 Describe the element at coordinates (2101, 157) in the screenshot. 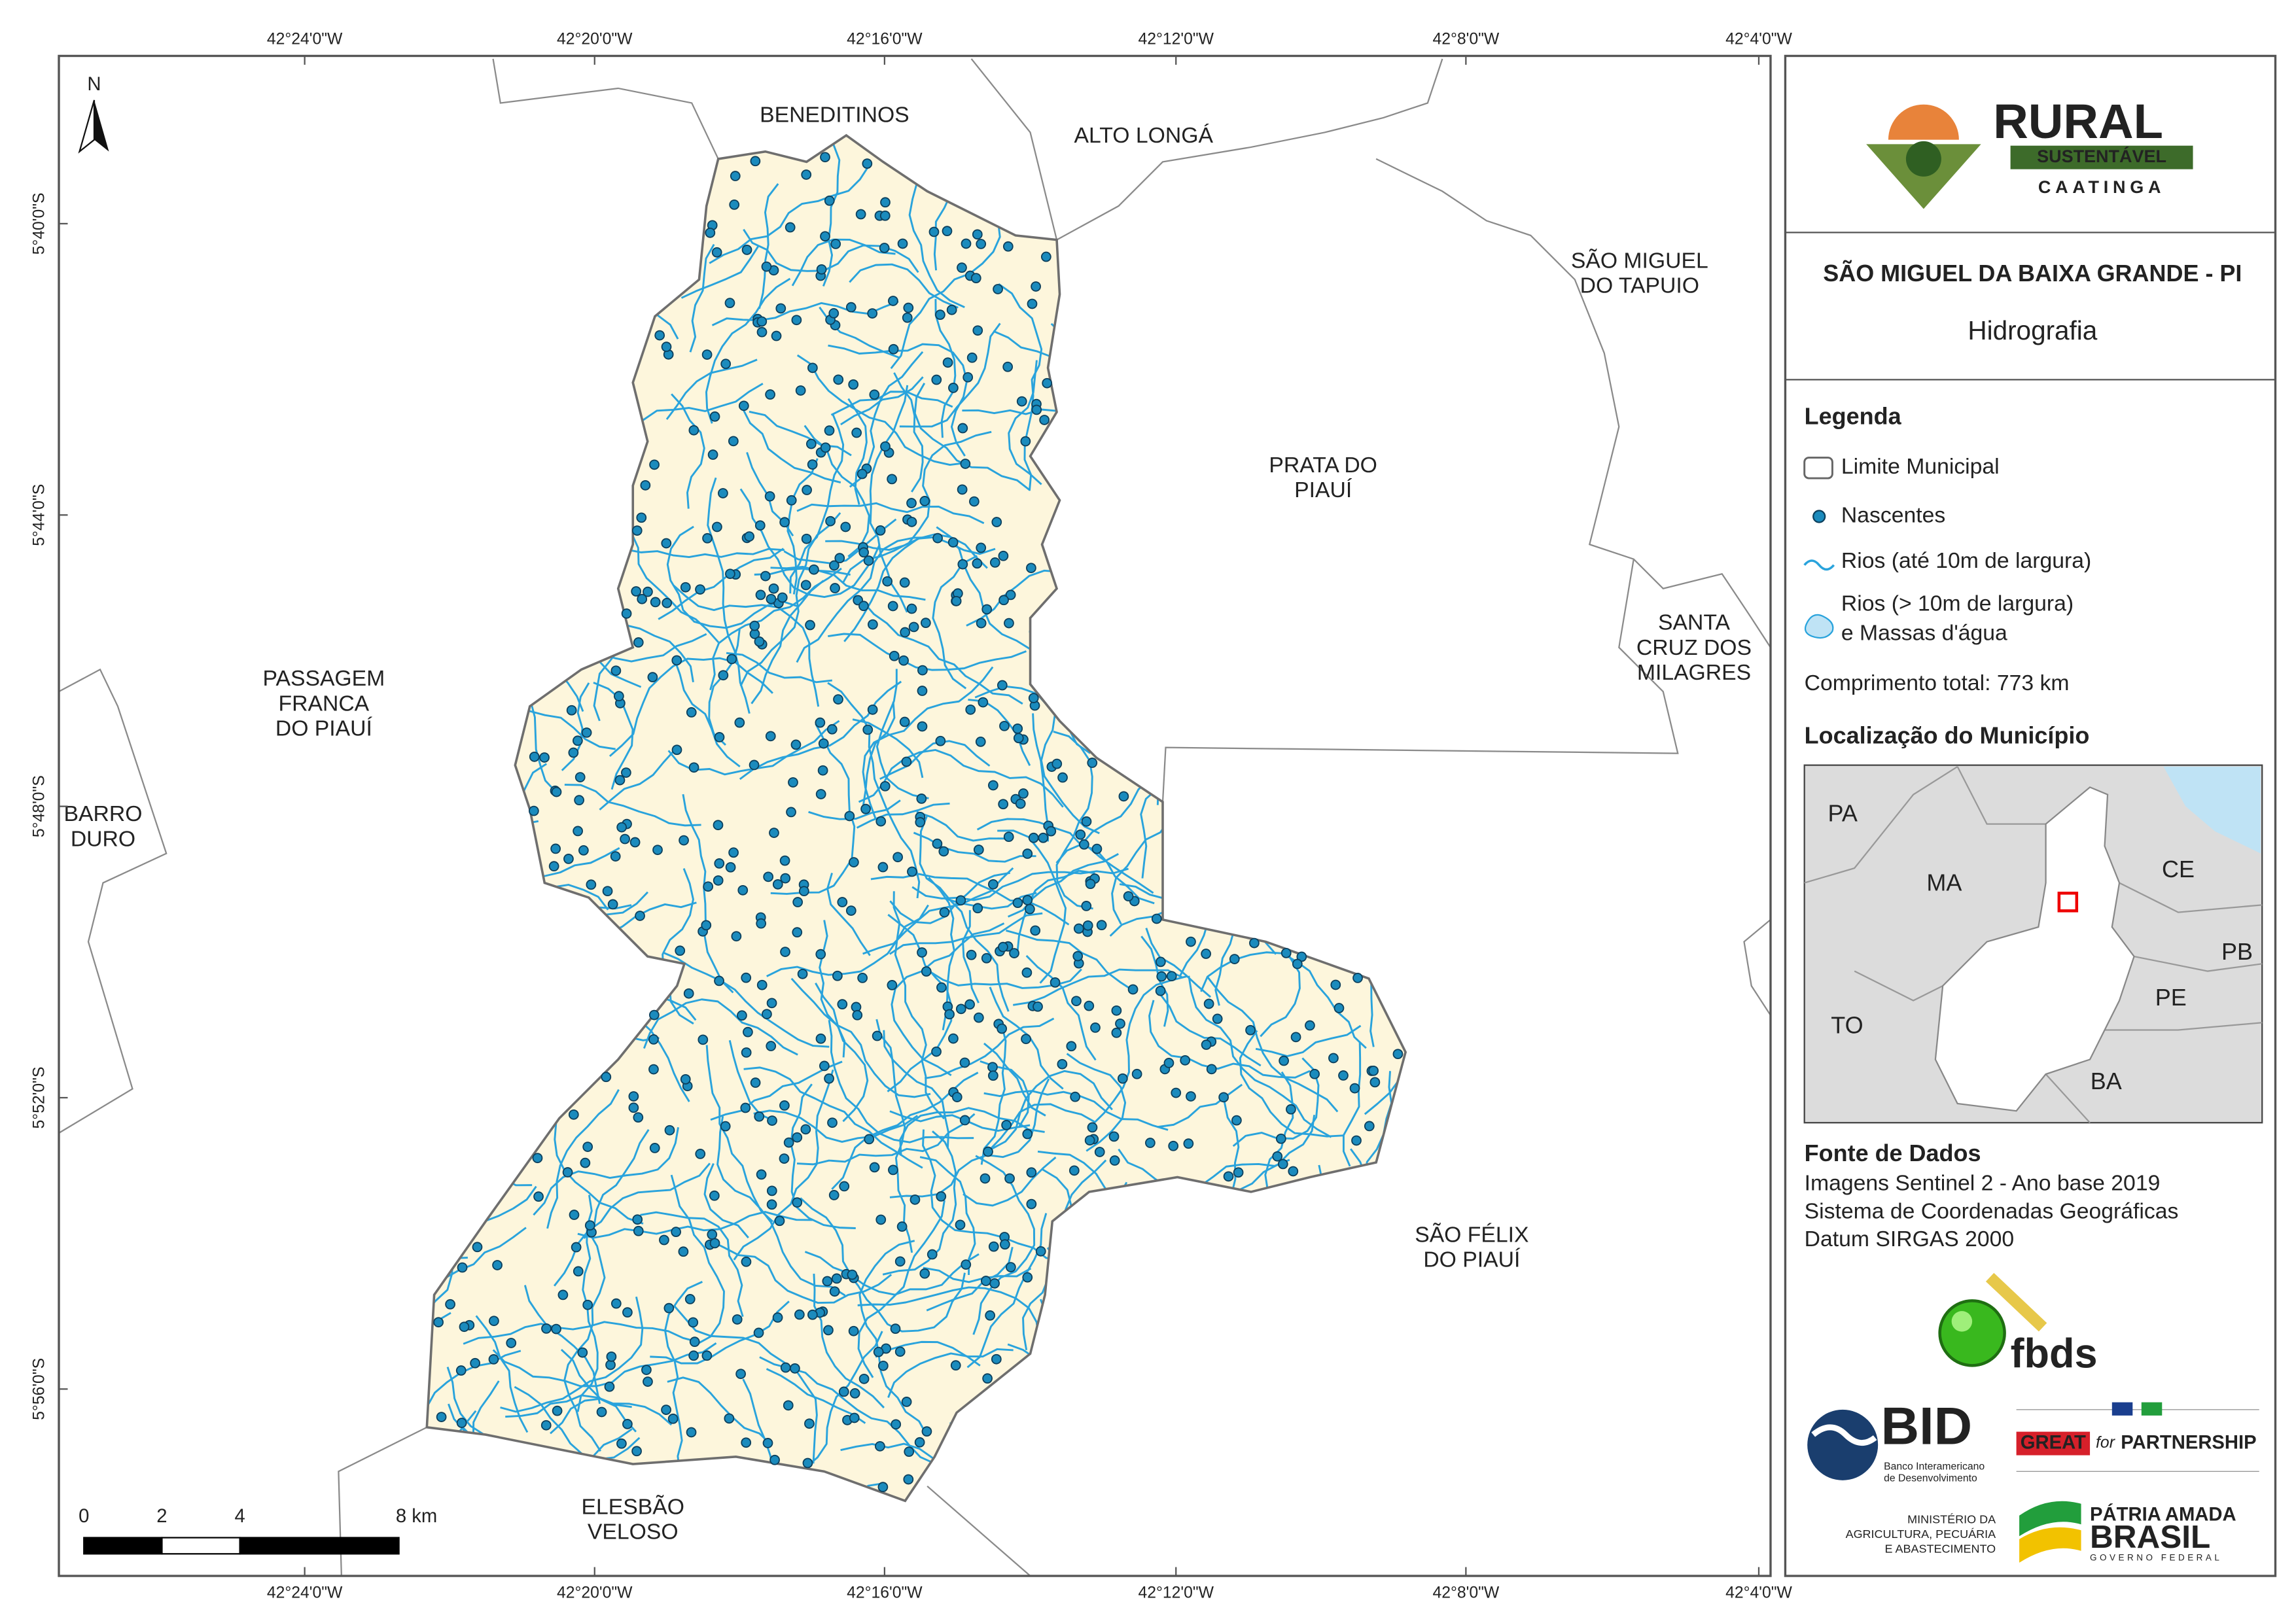

I see `logo-band` at that location.